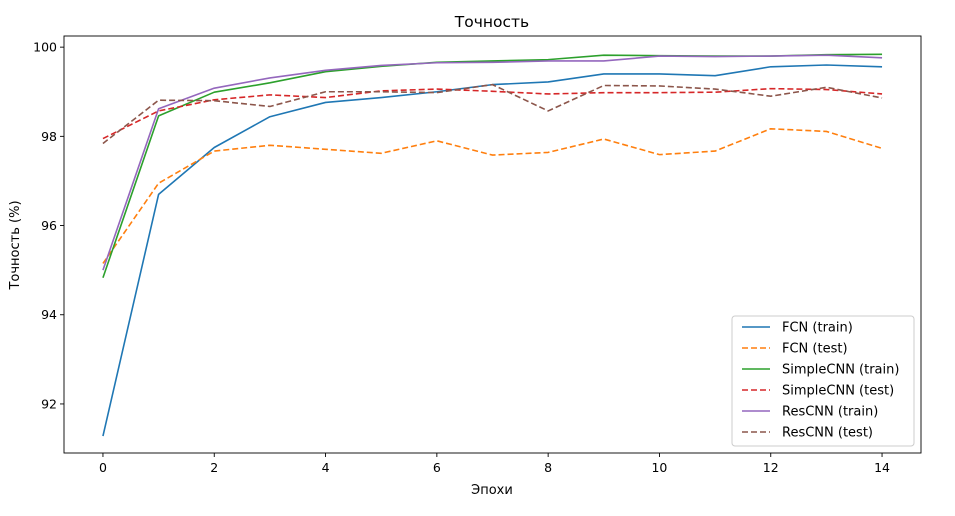 This screenshot has height=516, width=955. I want to click on series-line-simplecnn-test, so click(492, 113).